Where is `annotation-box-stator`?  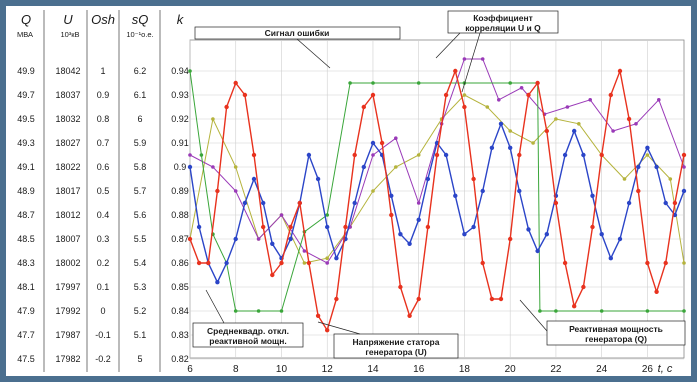 annotation-box-stator is located at coordinates (396, 346).